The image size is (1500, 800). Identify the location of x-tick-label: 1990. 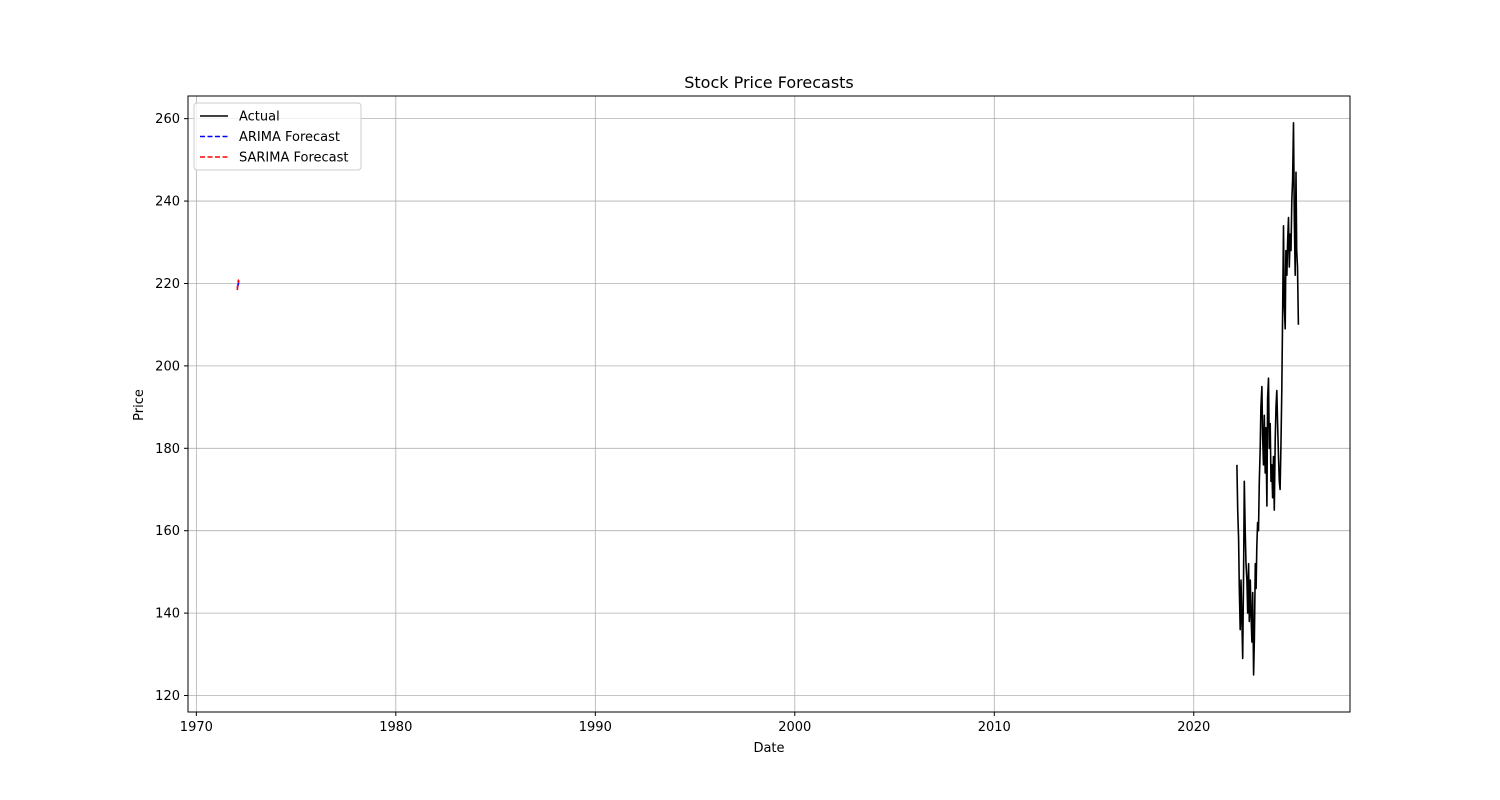
(595, 727).